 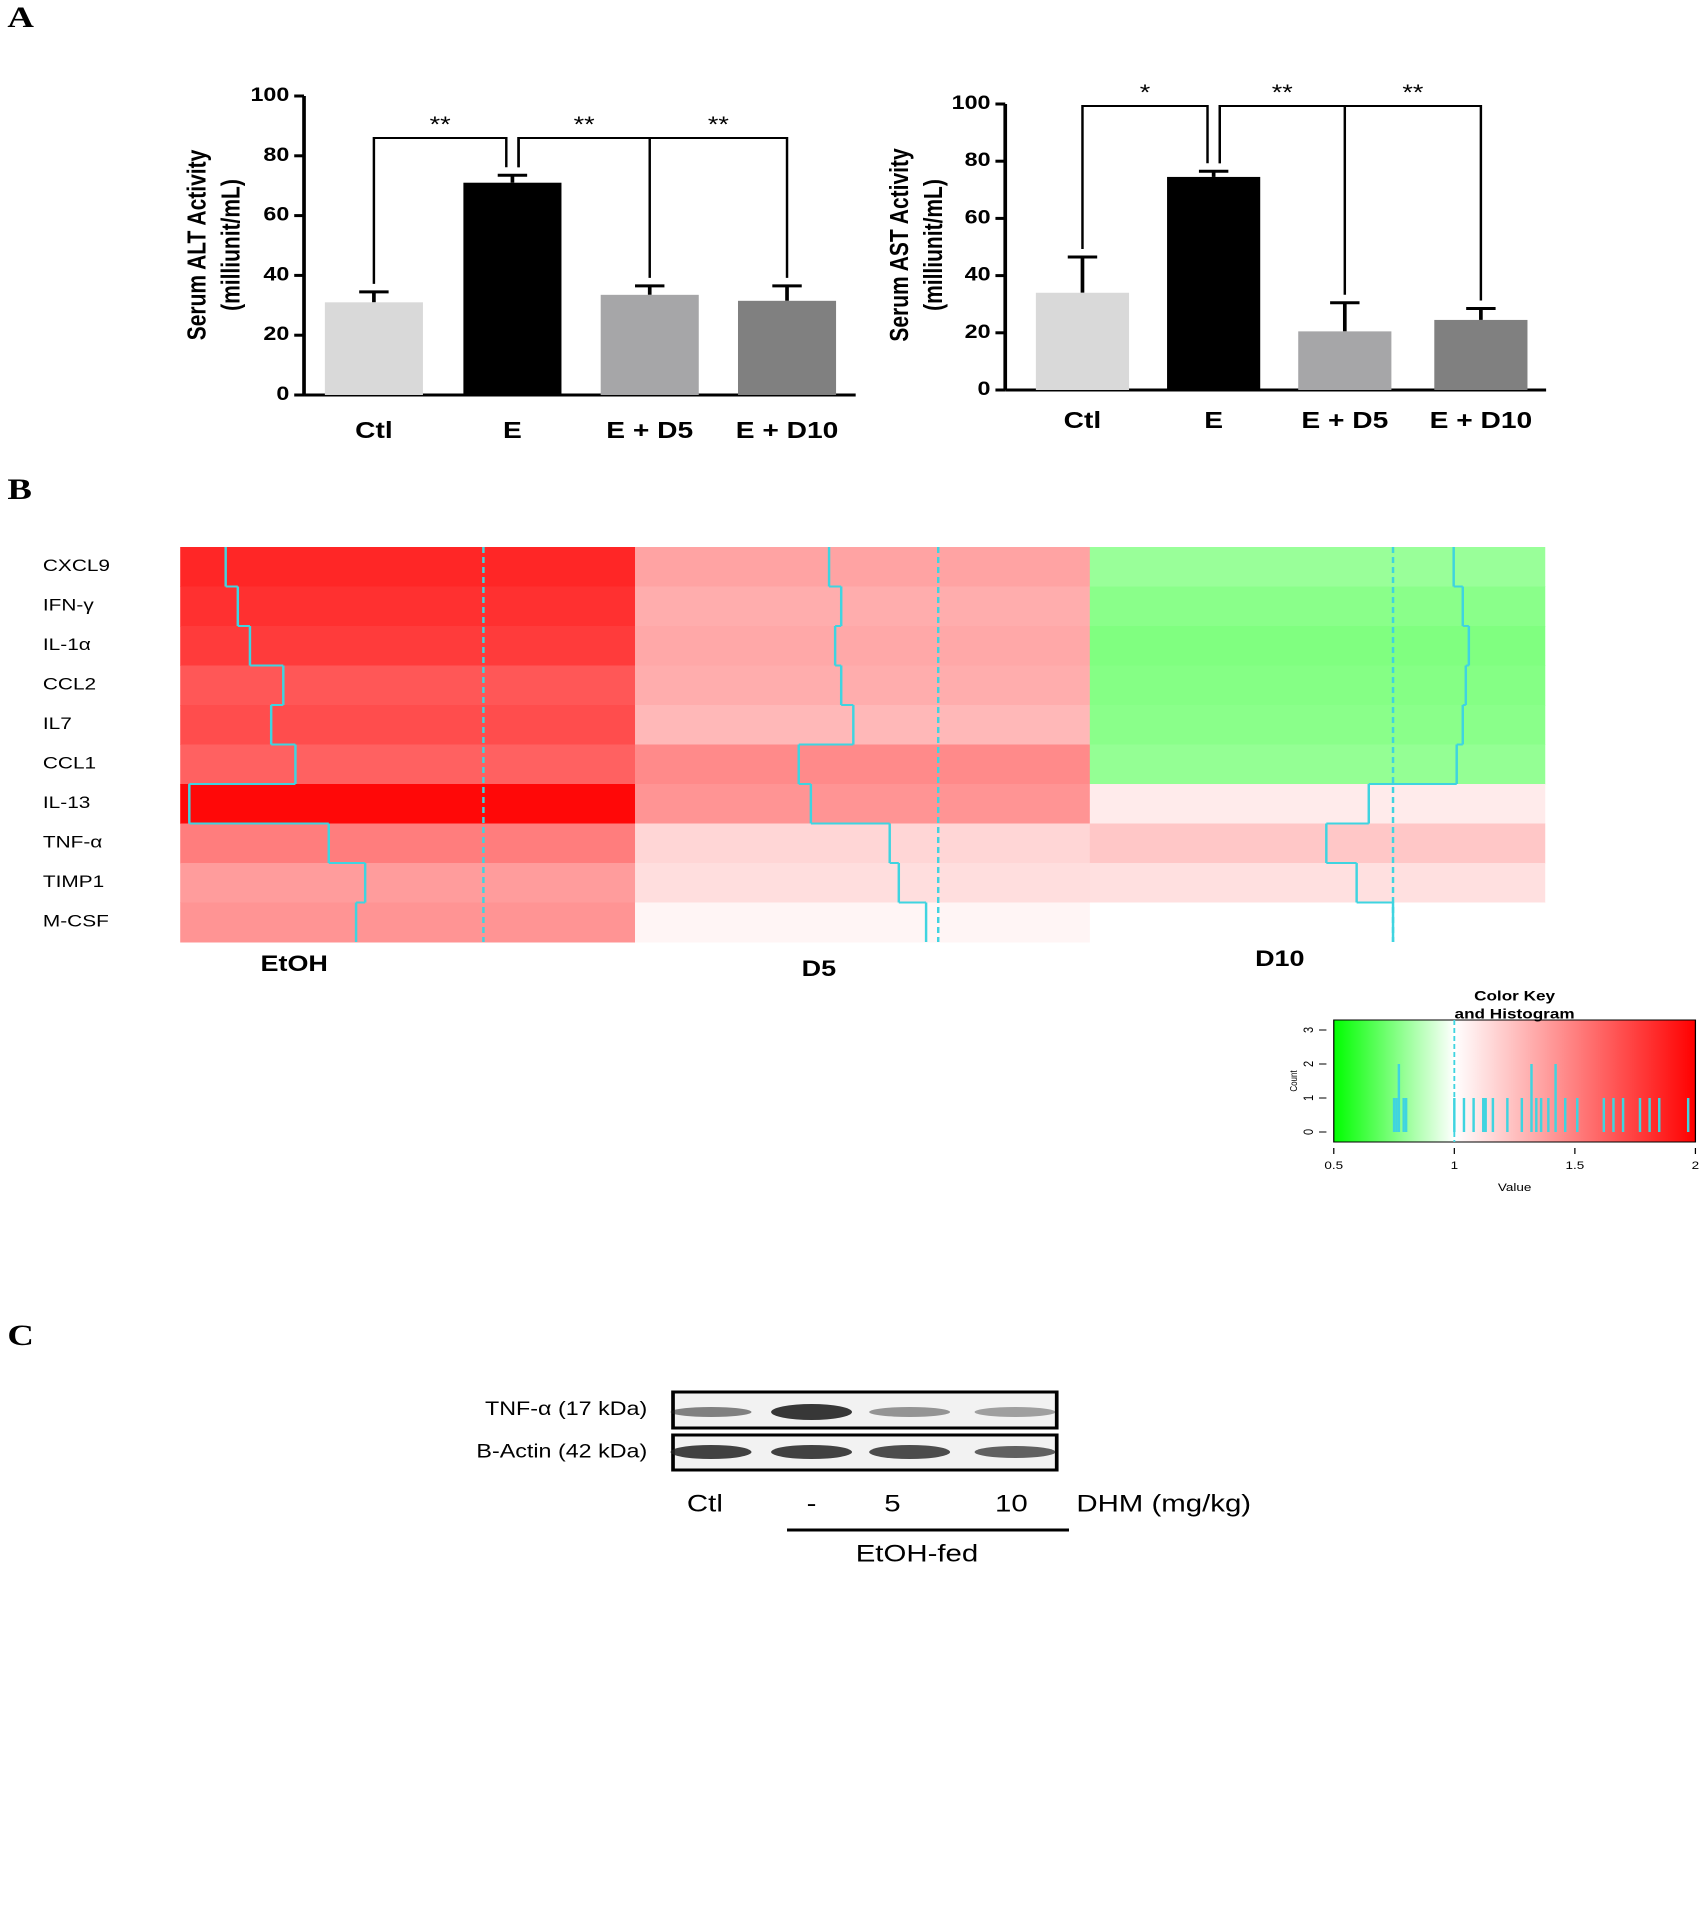 I want to click on lane-label: 10, so click(x=1011, y=1503).